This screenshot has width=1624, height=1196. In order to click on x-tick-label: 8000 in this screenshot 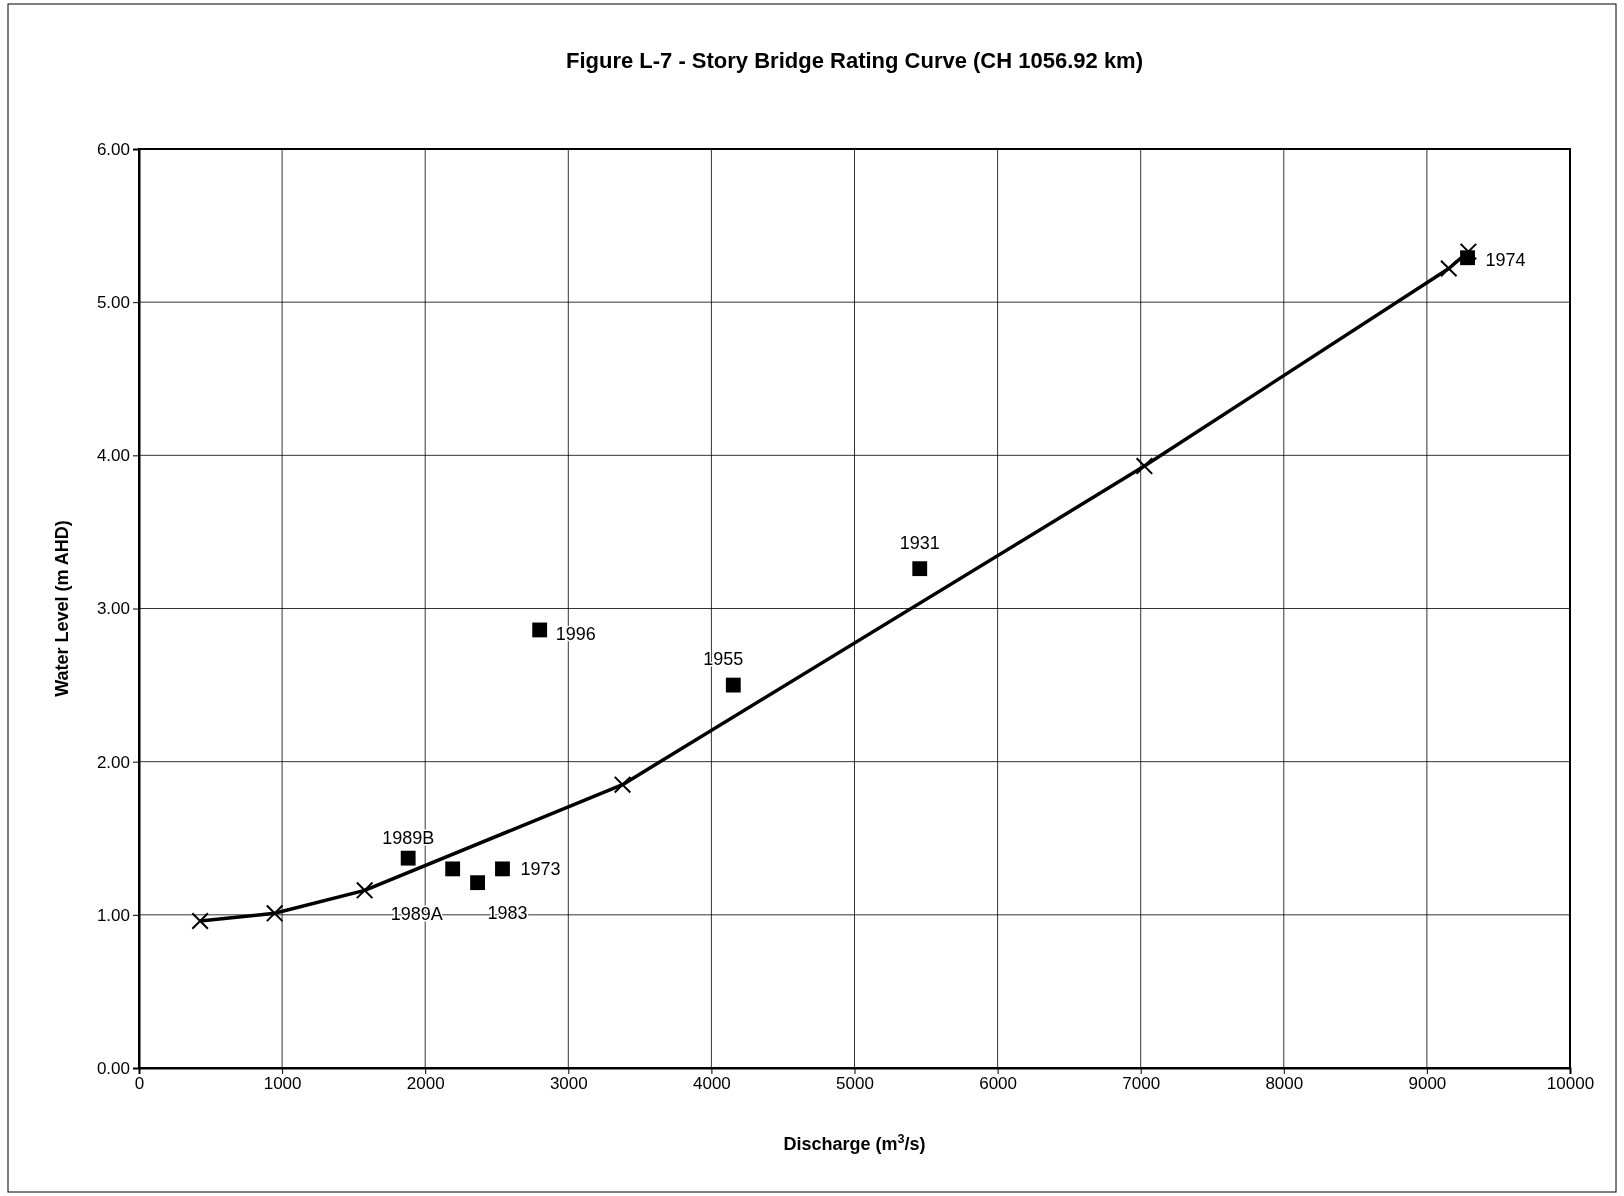, I will do `click(1284, 1084)`.